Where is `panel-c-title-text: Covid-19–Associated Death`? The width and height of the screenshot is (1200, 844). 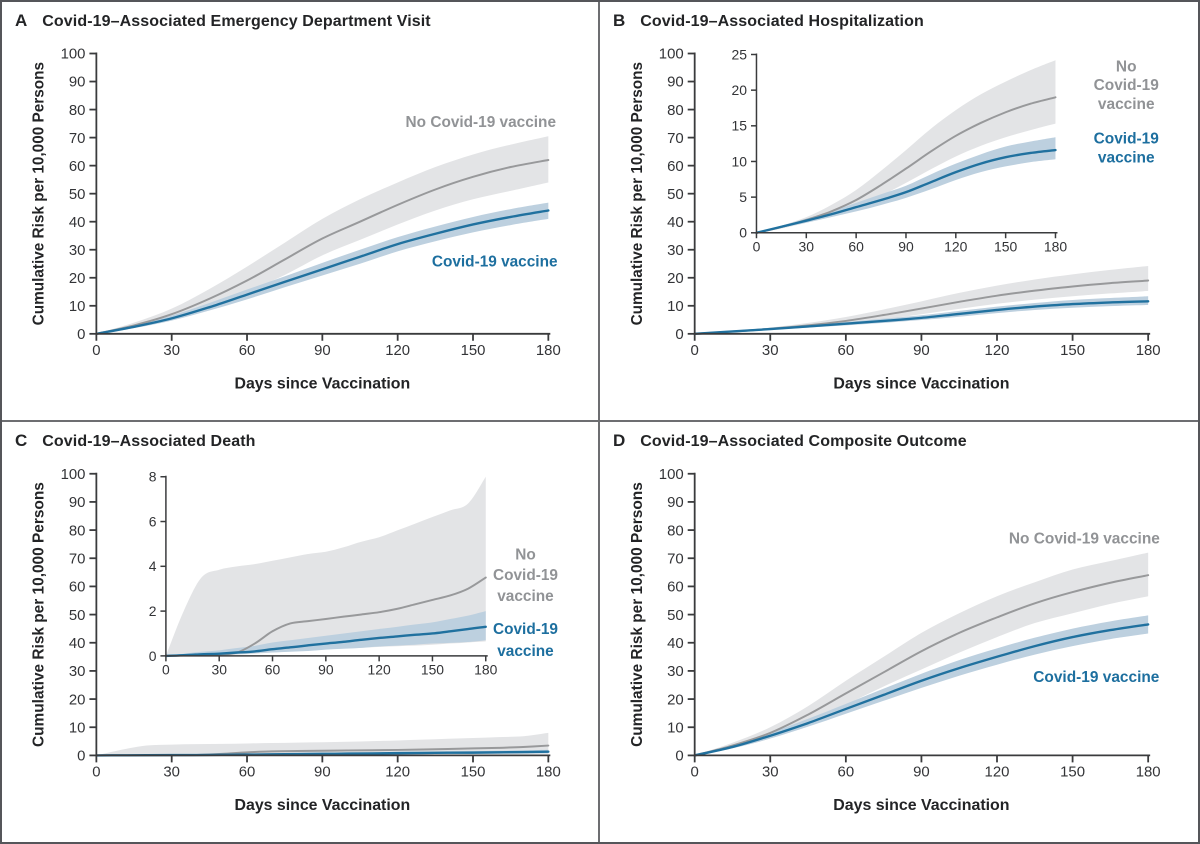
panel-c-title-text: Covid-19–Associated Death is located at coordinates (149, 441).